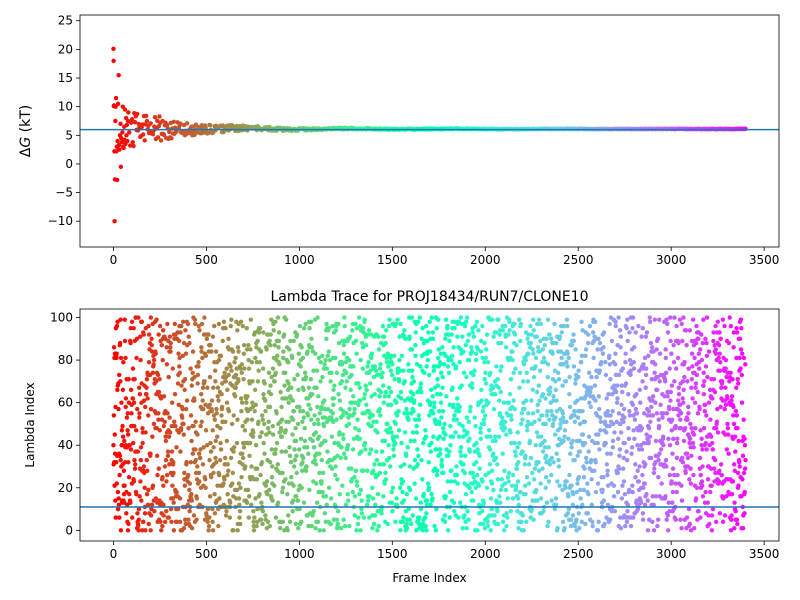 This screenshot has height=600, width=800. What do you see at coordinates (69, 164) in the screenshot?
I see `free-energy-y-tick-label: 0` at bounding box center [69, 164].